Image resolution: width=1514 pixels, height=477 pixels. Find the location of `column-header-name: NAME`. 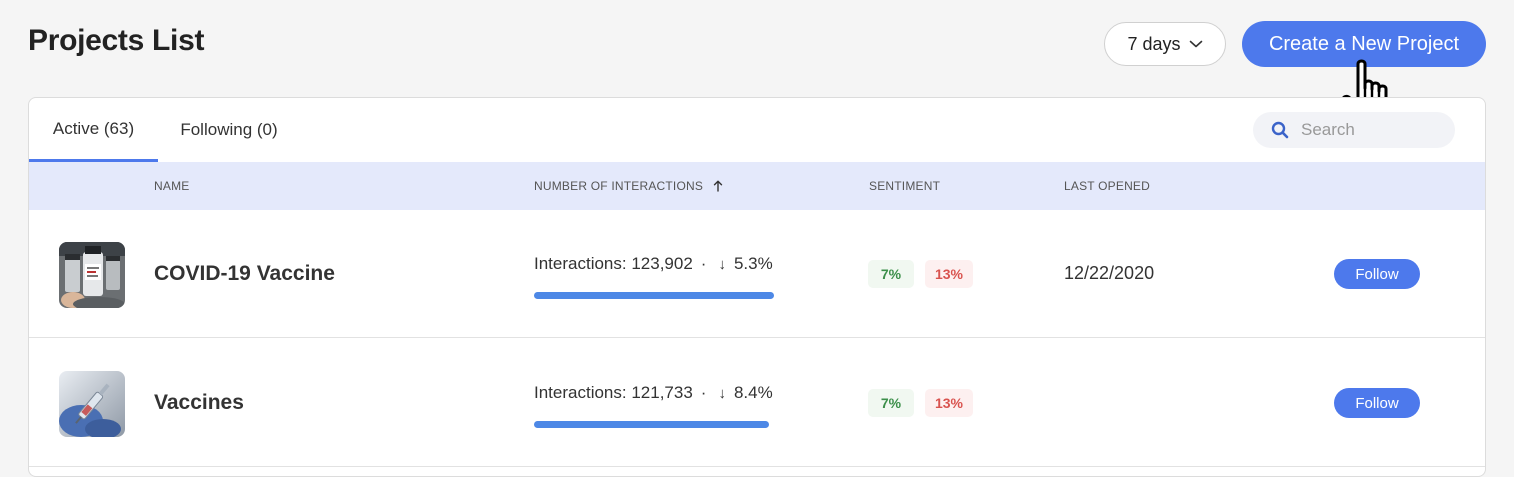

column-header-name: NAME is located at coordinates (172, 186).